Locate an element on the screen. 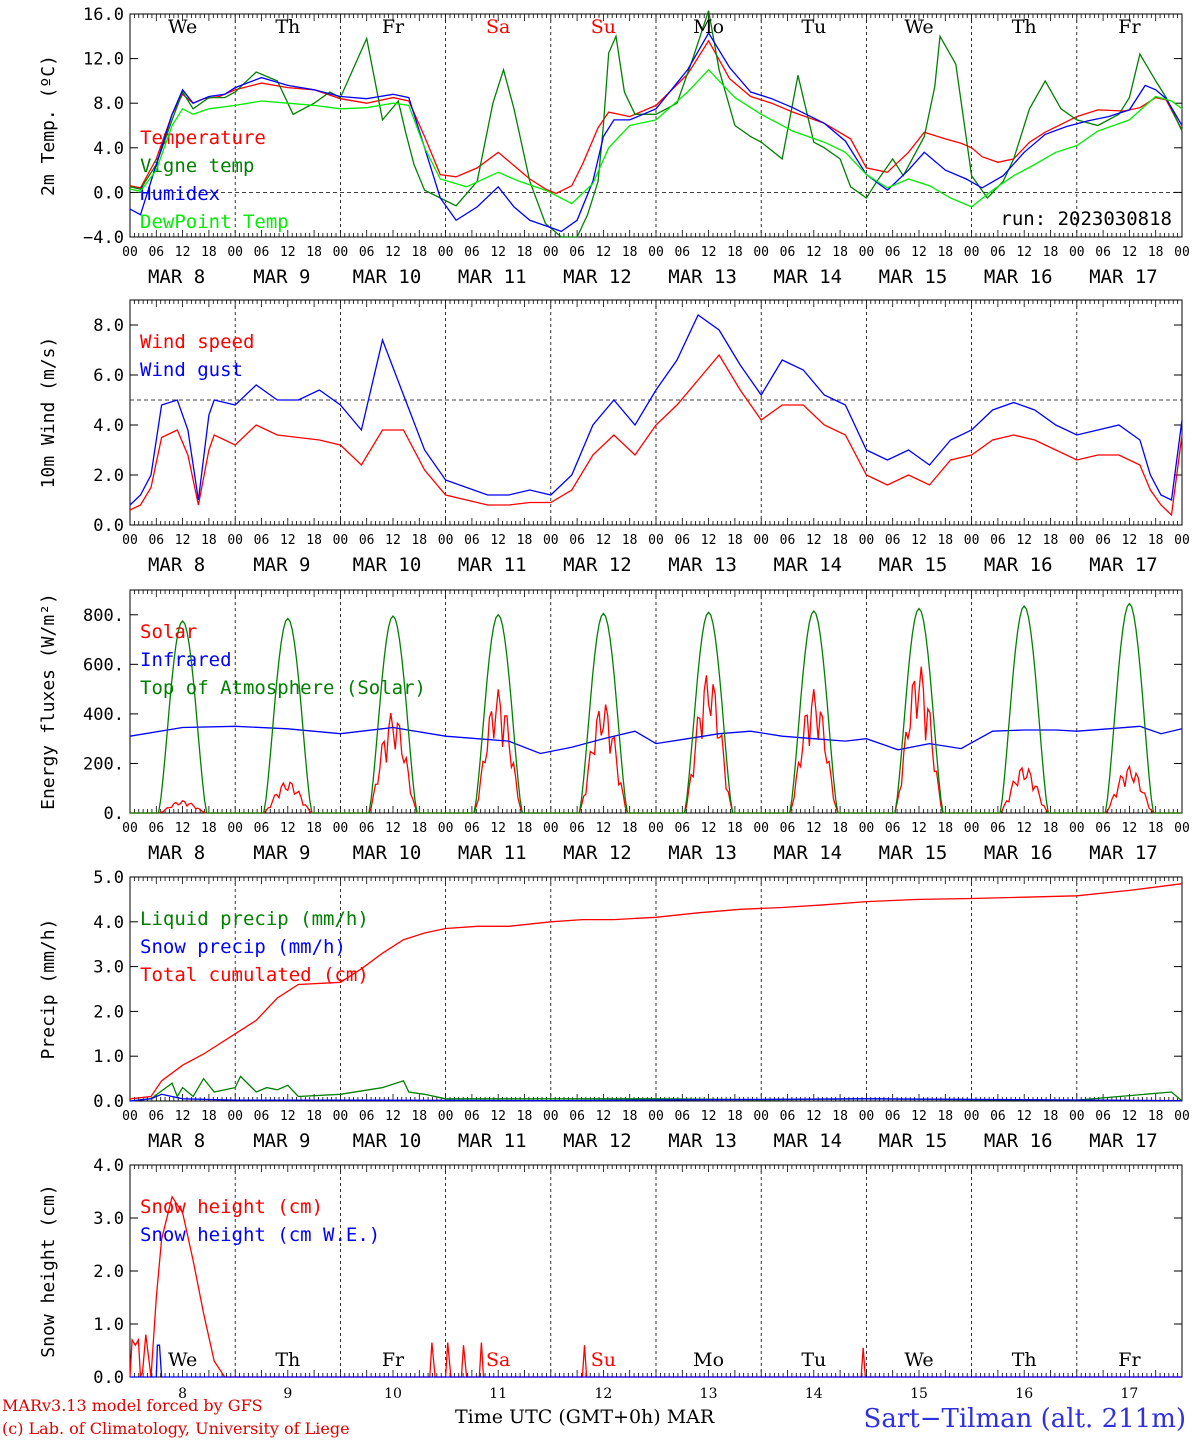 The image size is (1194, 1440). y-tick-label: 400. is located at coordinates (103, 715).